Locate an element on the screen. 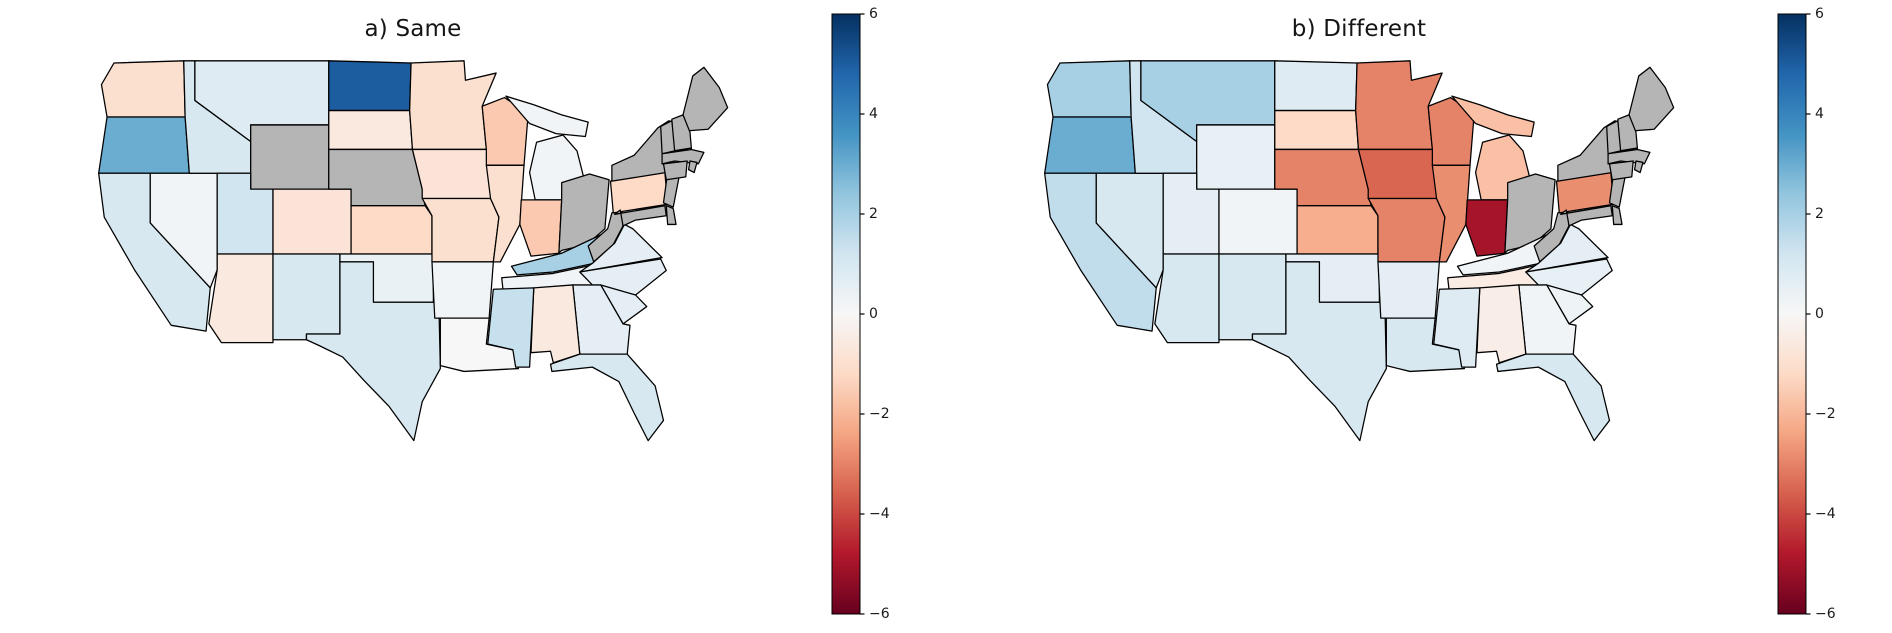 The height and width of the screenshot is (633, 1892). panel-b-title: b) Different is located at coordinates (1359, 29).